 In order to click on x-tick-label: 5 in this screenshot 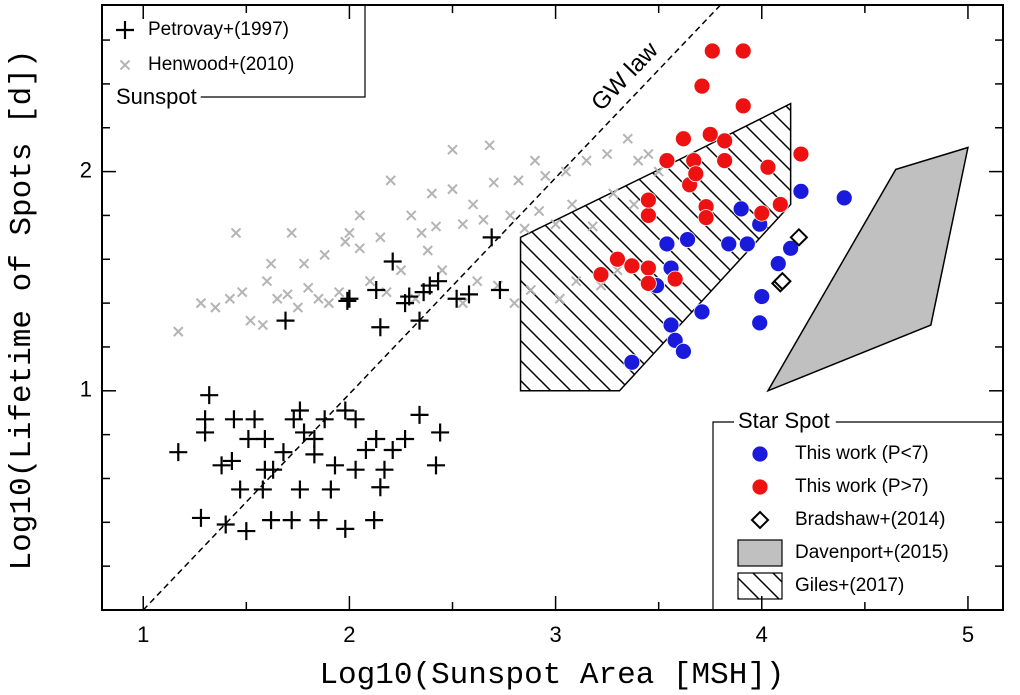, I will do `click(968, 634)`.